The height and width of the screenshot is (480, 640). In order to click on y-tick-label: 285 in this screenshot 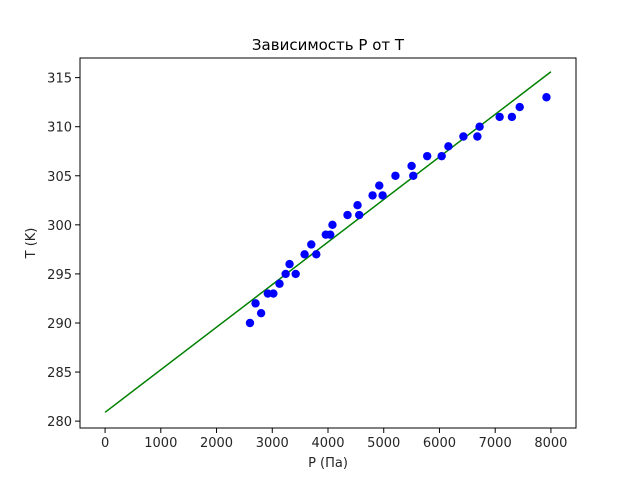, I will do `click(59, 373)`.